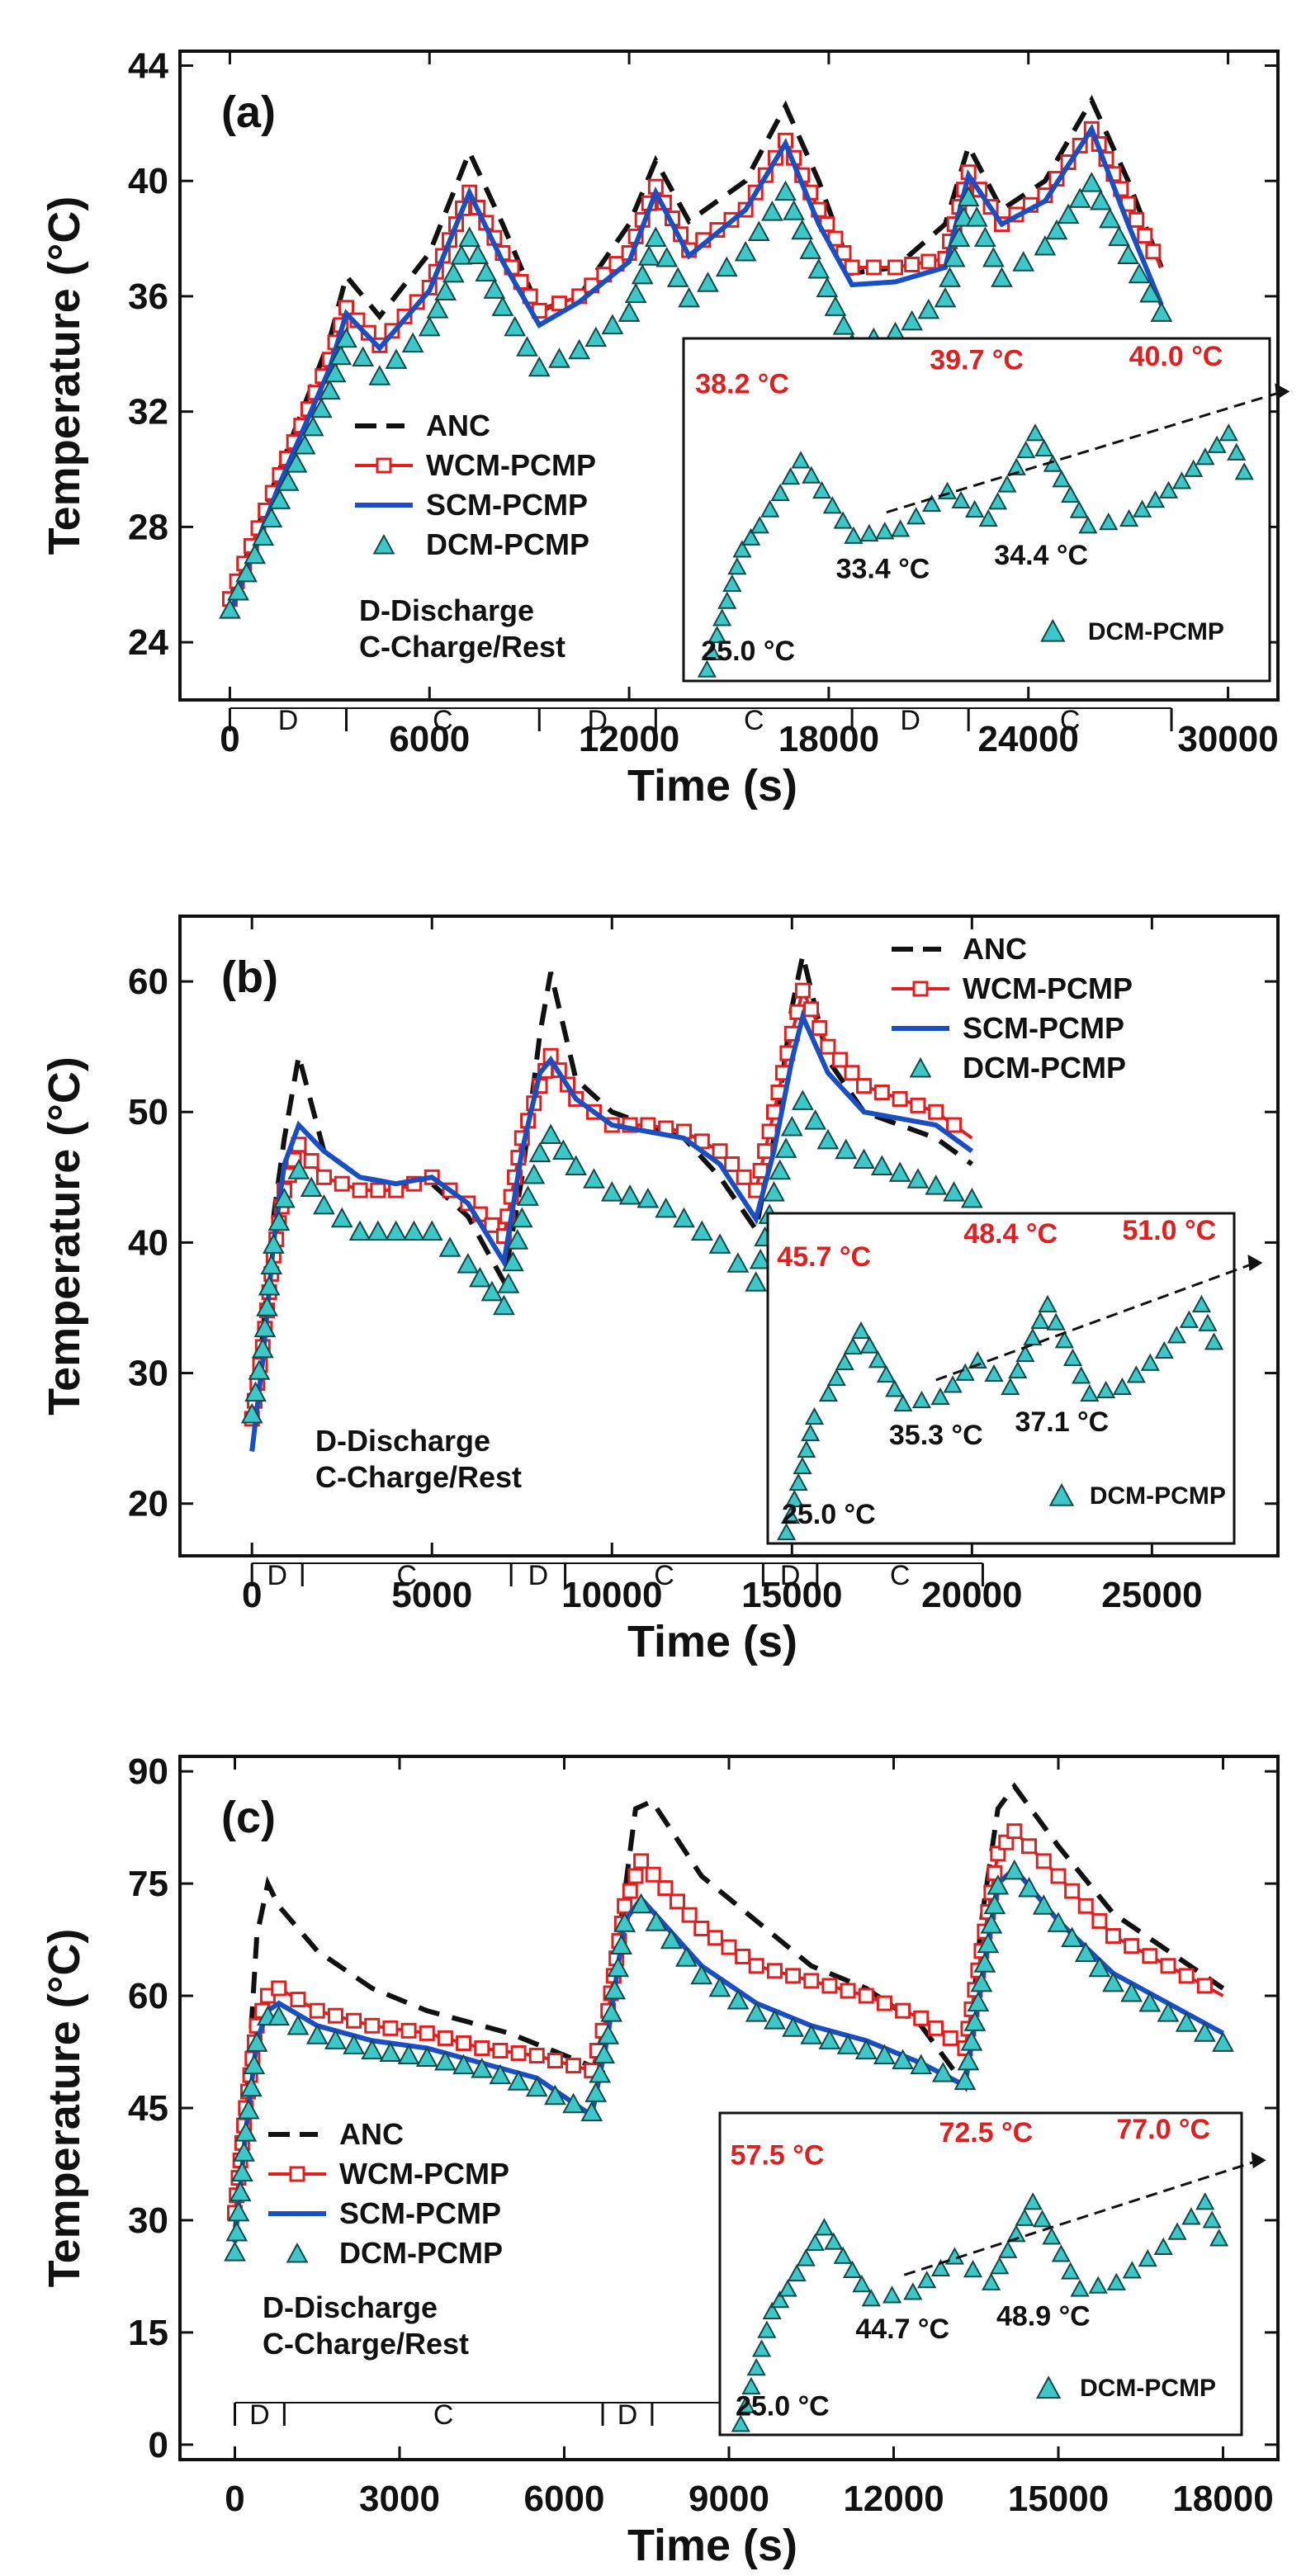 Image resolution: width=1306 pixels, height=2576 pixels. What do you see at coordinates (712, 1641) in the screenshot?
I see `x-axis-label: Time (s)` at bounding box center [712, 1641].